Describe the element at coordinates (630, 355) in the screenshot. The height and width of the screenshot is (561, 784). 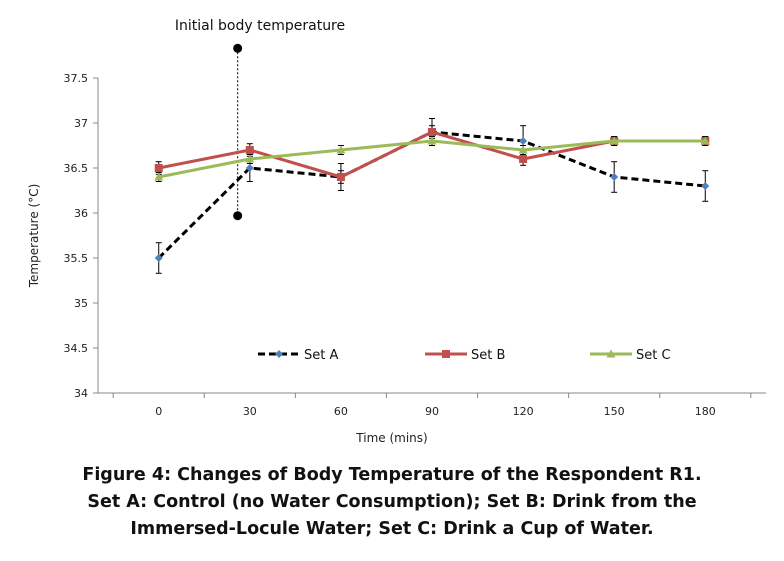
I see `legend-item: Set C` at that location.